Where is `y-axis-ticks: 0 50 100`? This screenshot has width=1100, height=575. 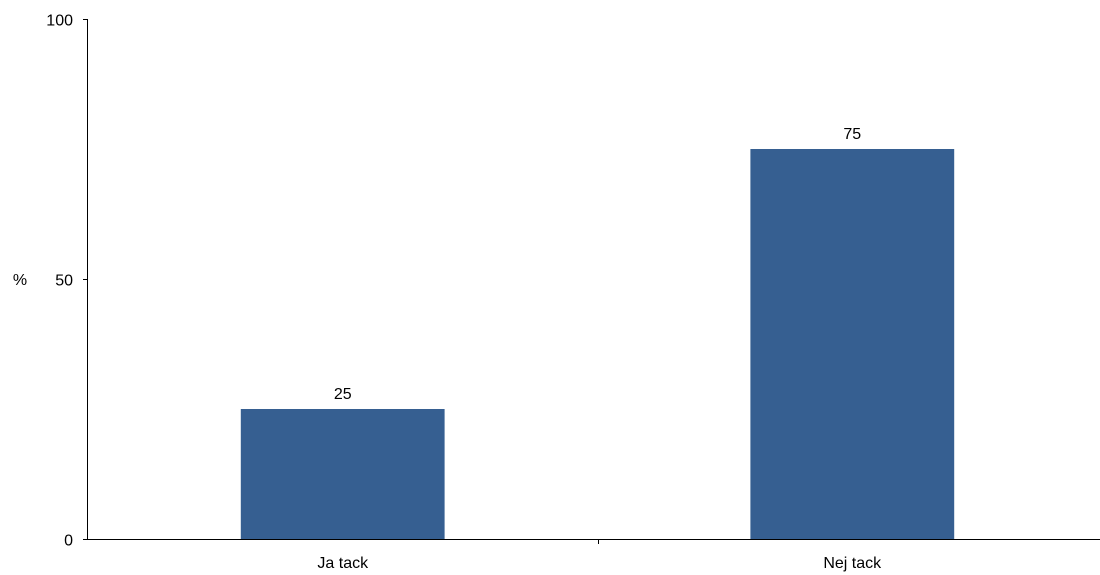 y-axis-ticks: 0 50 100 is located at coordinates (67, 281).